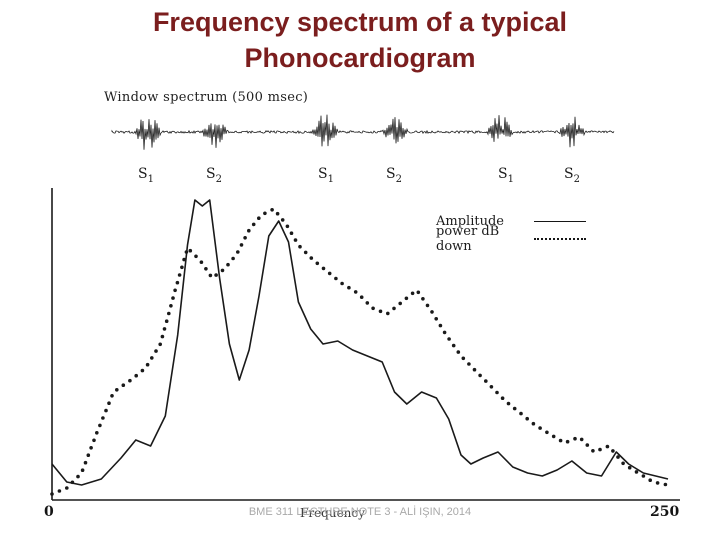 This screenshot has height=540, width=720. Describe the element at coordinates (363, 132) in the screenshot. I see `phonocardiogram-trace` at that location.